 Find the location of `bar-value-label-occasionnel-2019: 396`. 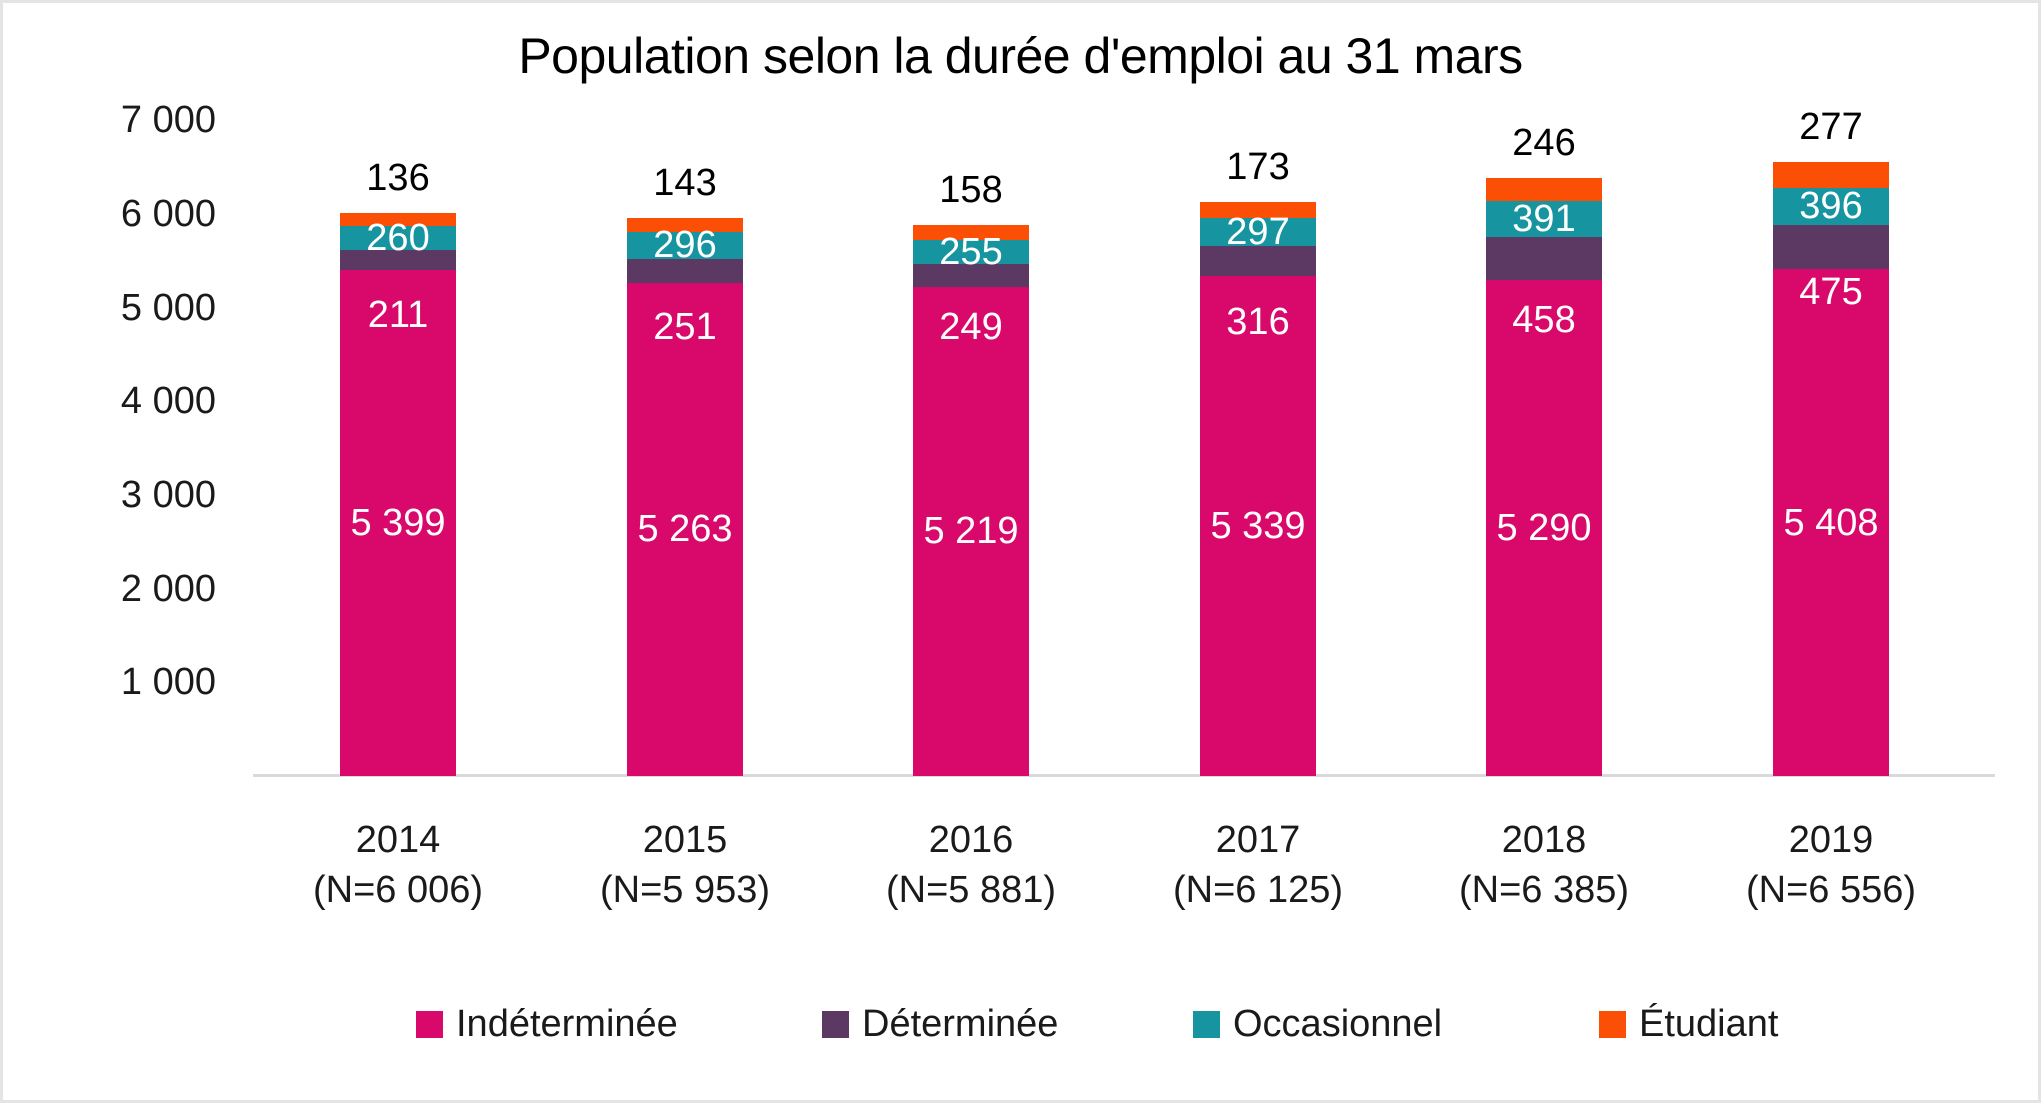

bar-value-label-occasionnel-2019: 396 is located at coordinates (1831, 206).